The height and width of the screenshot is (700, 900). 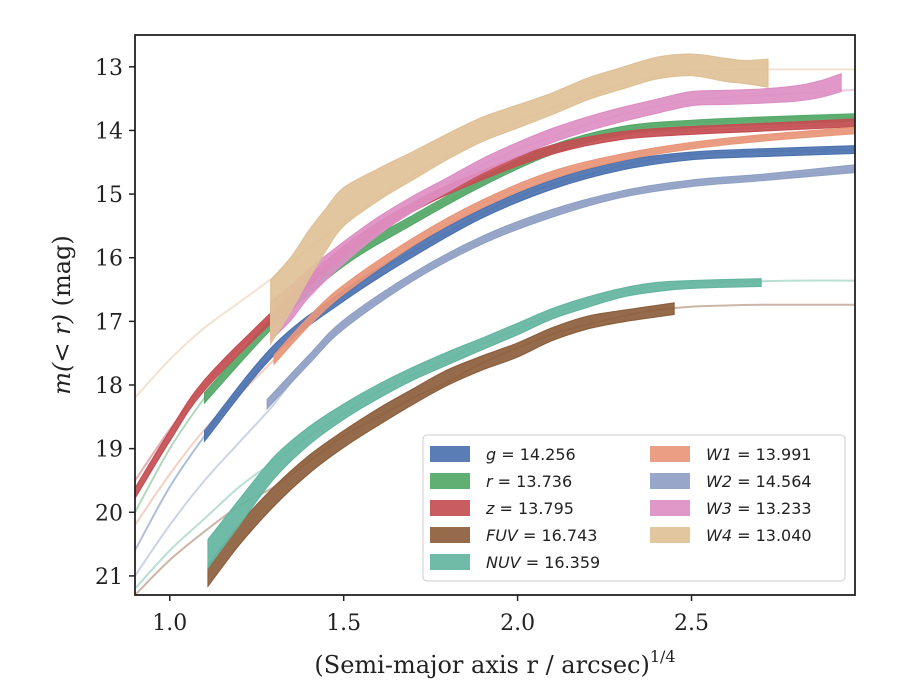 I want to click on legend-swatch-r, so click(x=450, y=481).